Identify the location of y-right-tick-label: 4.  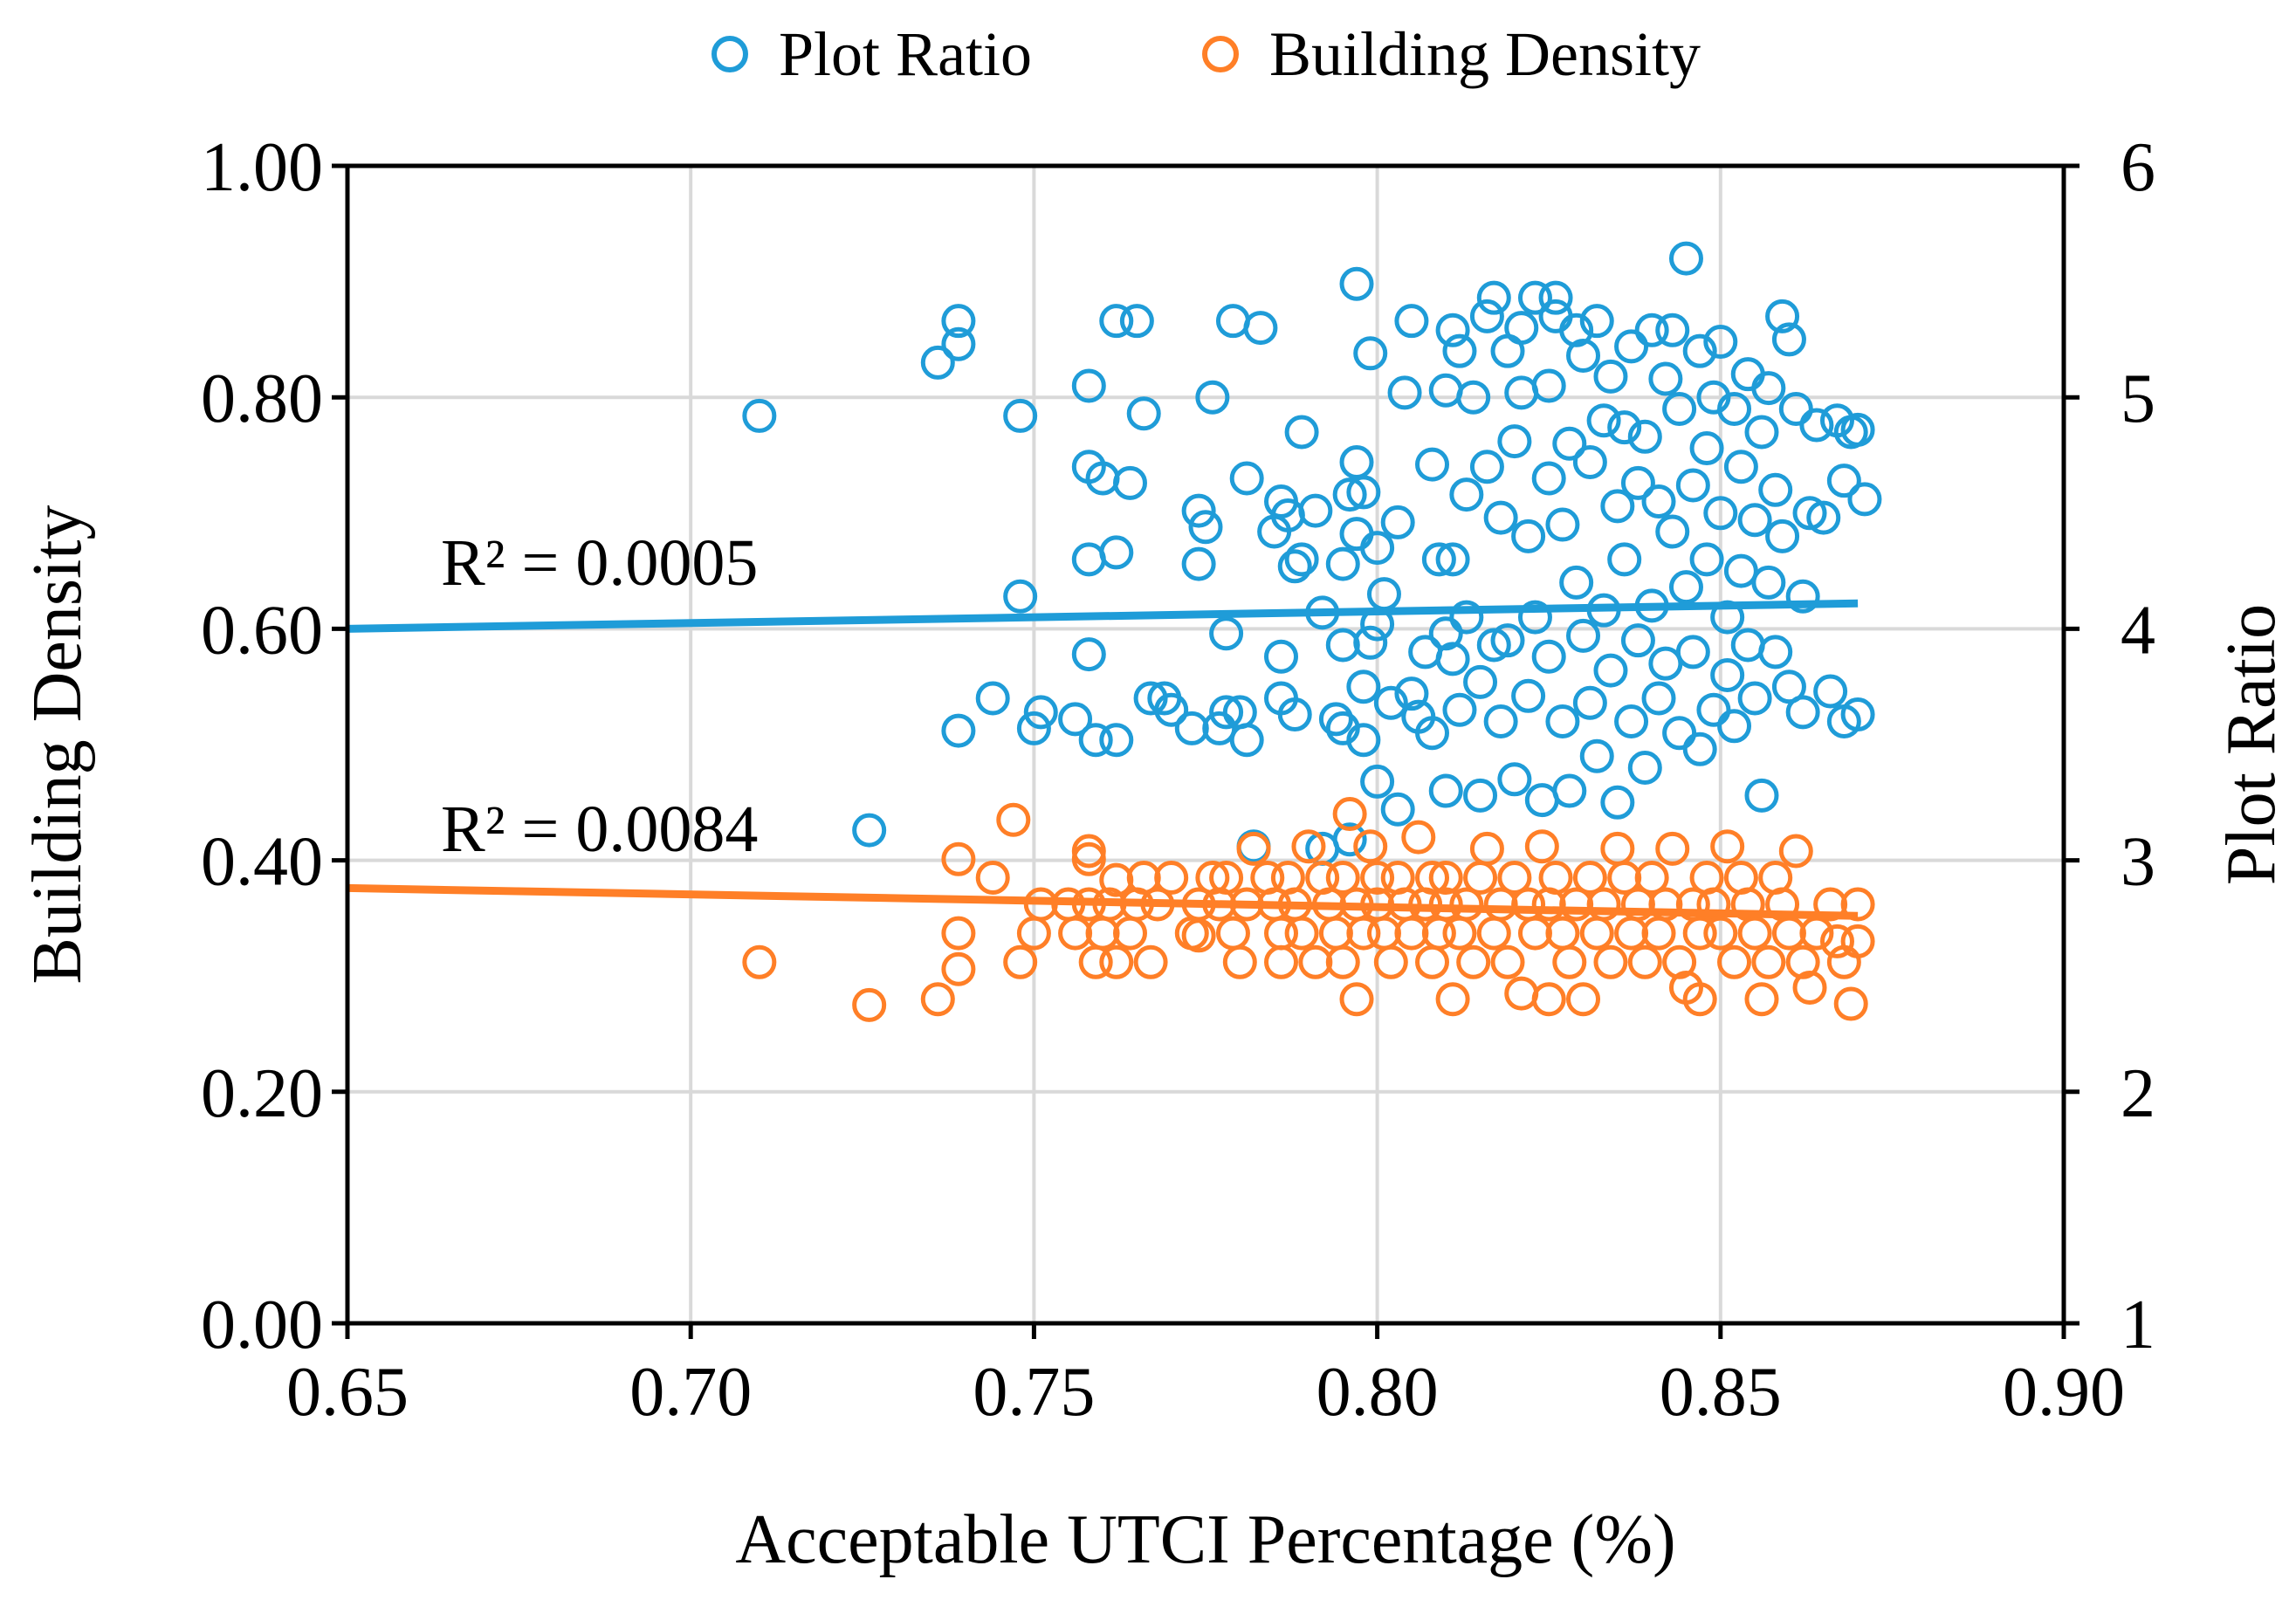
(2138, 630).